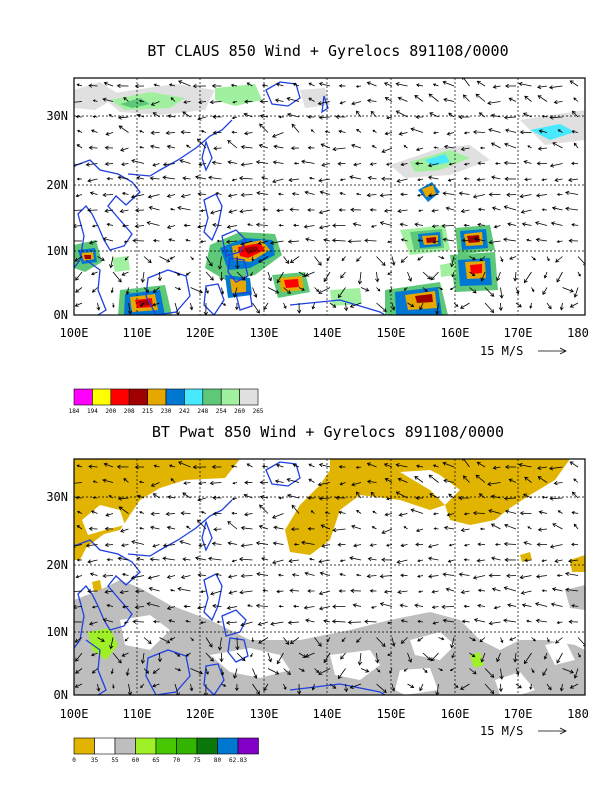  What do you see at coordinates (129, 411) in the screenshot?
I see `colorbar-label: 208` at bounding box center [129, 411].